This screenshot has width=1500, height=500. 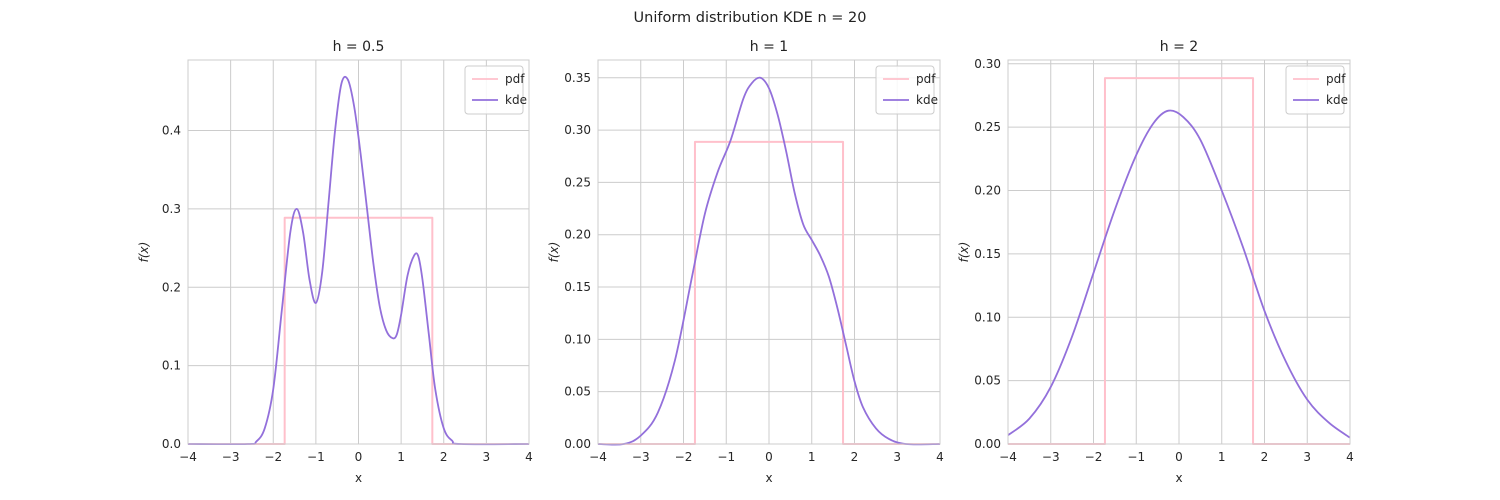 What do you see at coordinates (171, 131) in the screenshot?
I see `y-tick-label: 0.4` at bounding box center [171, 131].